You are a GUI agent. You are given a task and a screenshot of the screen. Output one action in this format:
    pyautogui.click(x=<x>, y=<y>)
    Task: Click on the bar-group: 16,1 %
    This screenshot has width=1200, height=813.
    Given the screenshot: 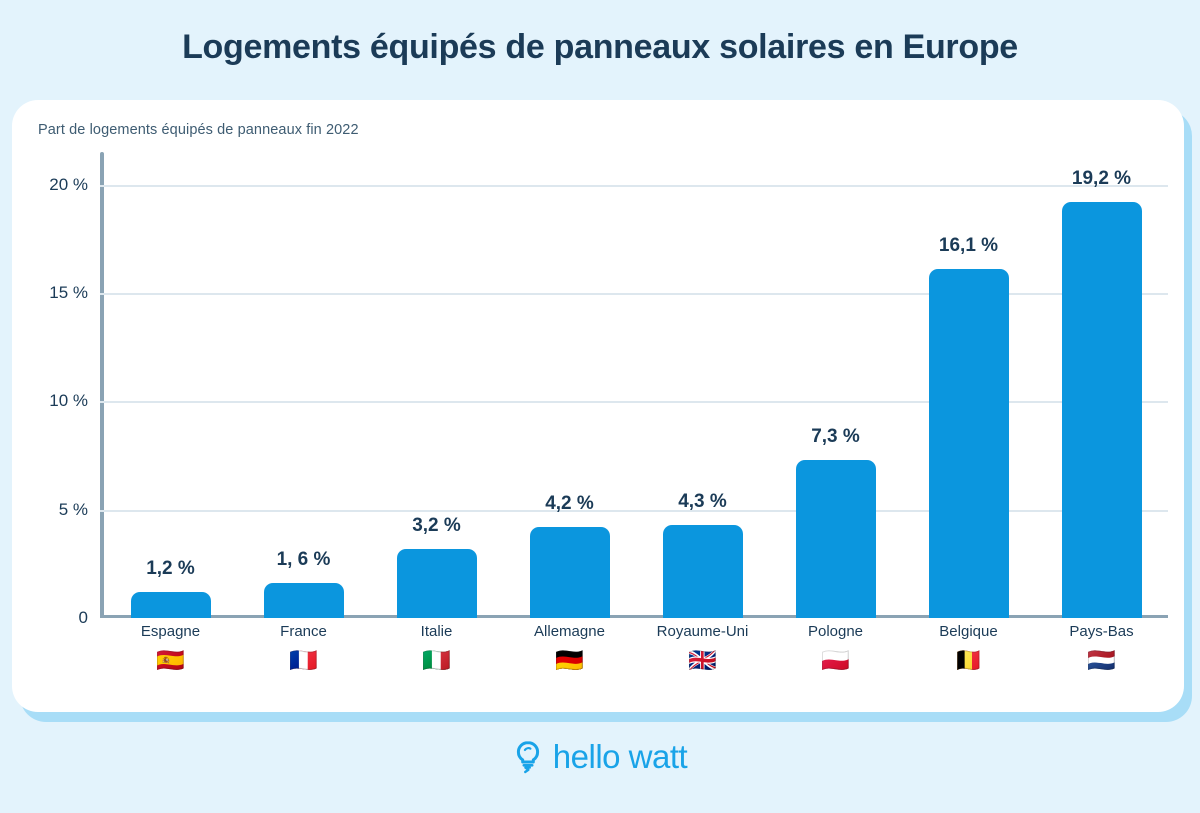 What is the action you would take?
    pyautogui.click(x=968, y=385)
    